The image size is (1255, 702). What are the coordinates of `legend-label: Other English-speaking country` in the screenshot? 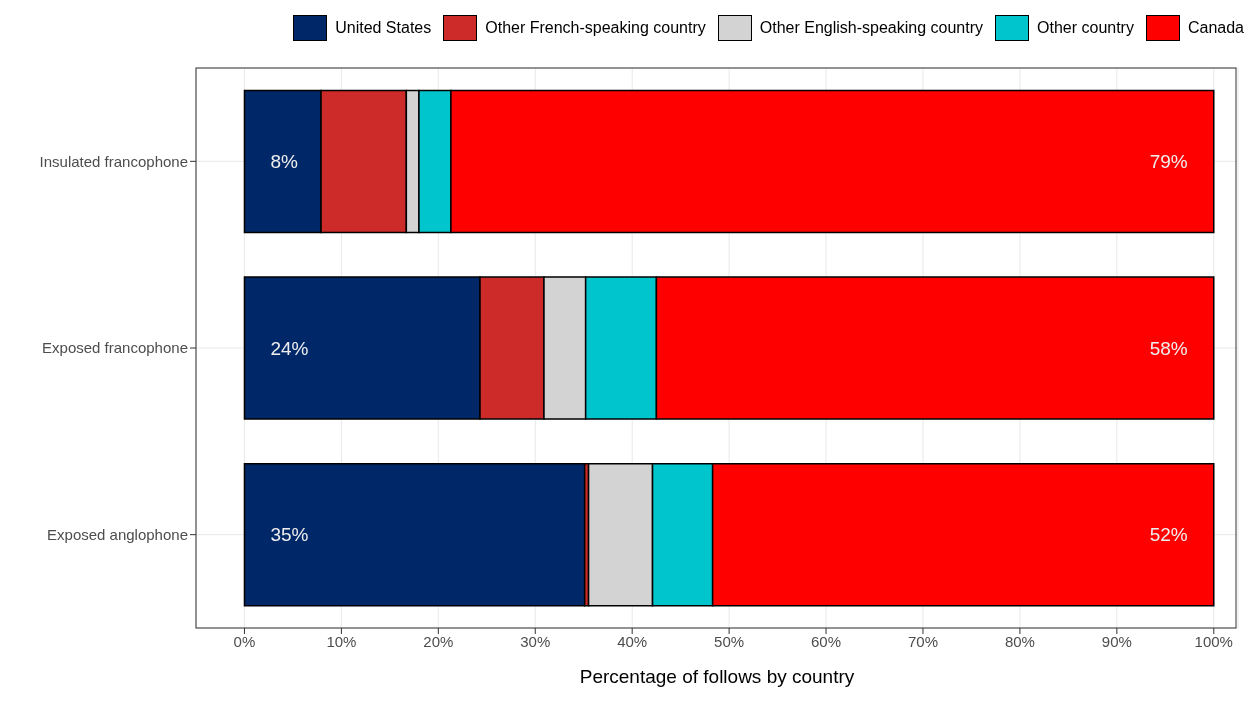 It's located at (871, 28).